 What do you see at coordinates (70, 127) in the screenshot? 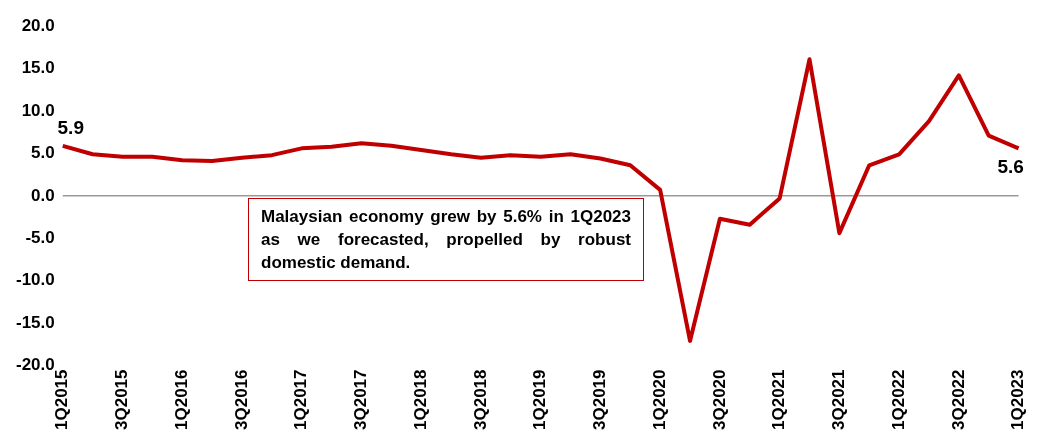
I see `data-label: 5.9` at bounding box center [70, 127].